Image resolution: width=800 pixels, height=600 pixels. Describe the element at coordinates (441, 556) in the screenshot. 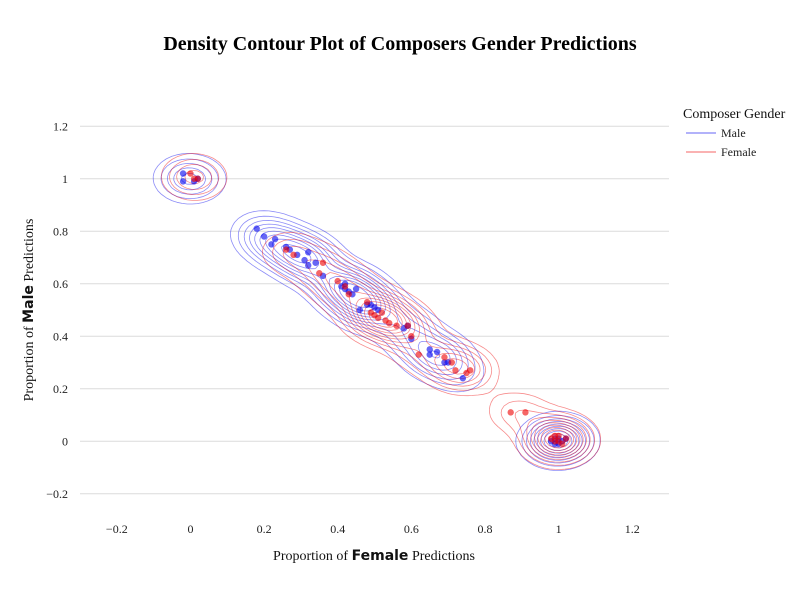

I see `x-axis-label-suffix: Predictions` at that location.